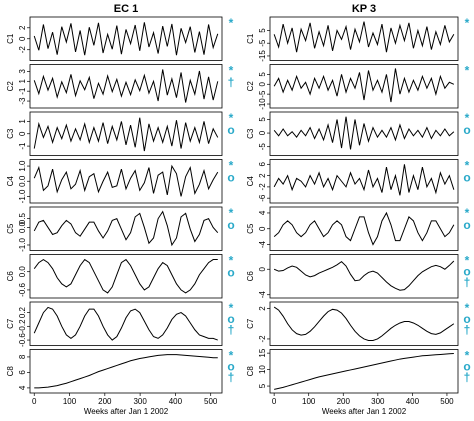  Describe the element at coordinates (22, 356) in the screenshot. I see `y-tick-label: 8` at that location.